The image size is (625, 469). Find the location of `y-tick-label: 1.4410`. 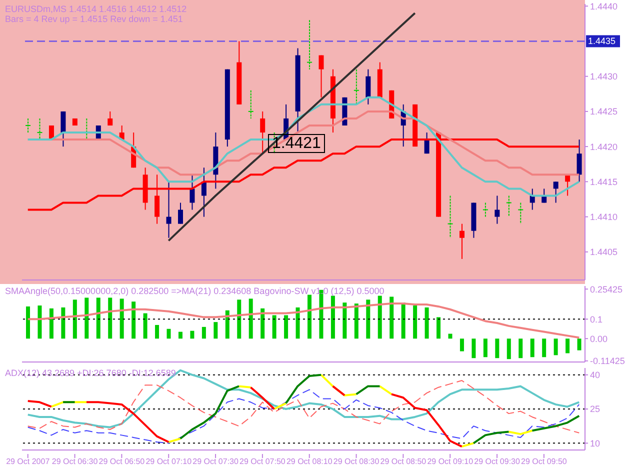

y-tick-label: 1.4410 is located at coordinates (604, 217).